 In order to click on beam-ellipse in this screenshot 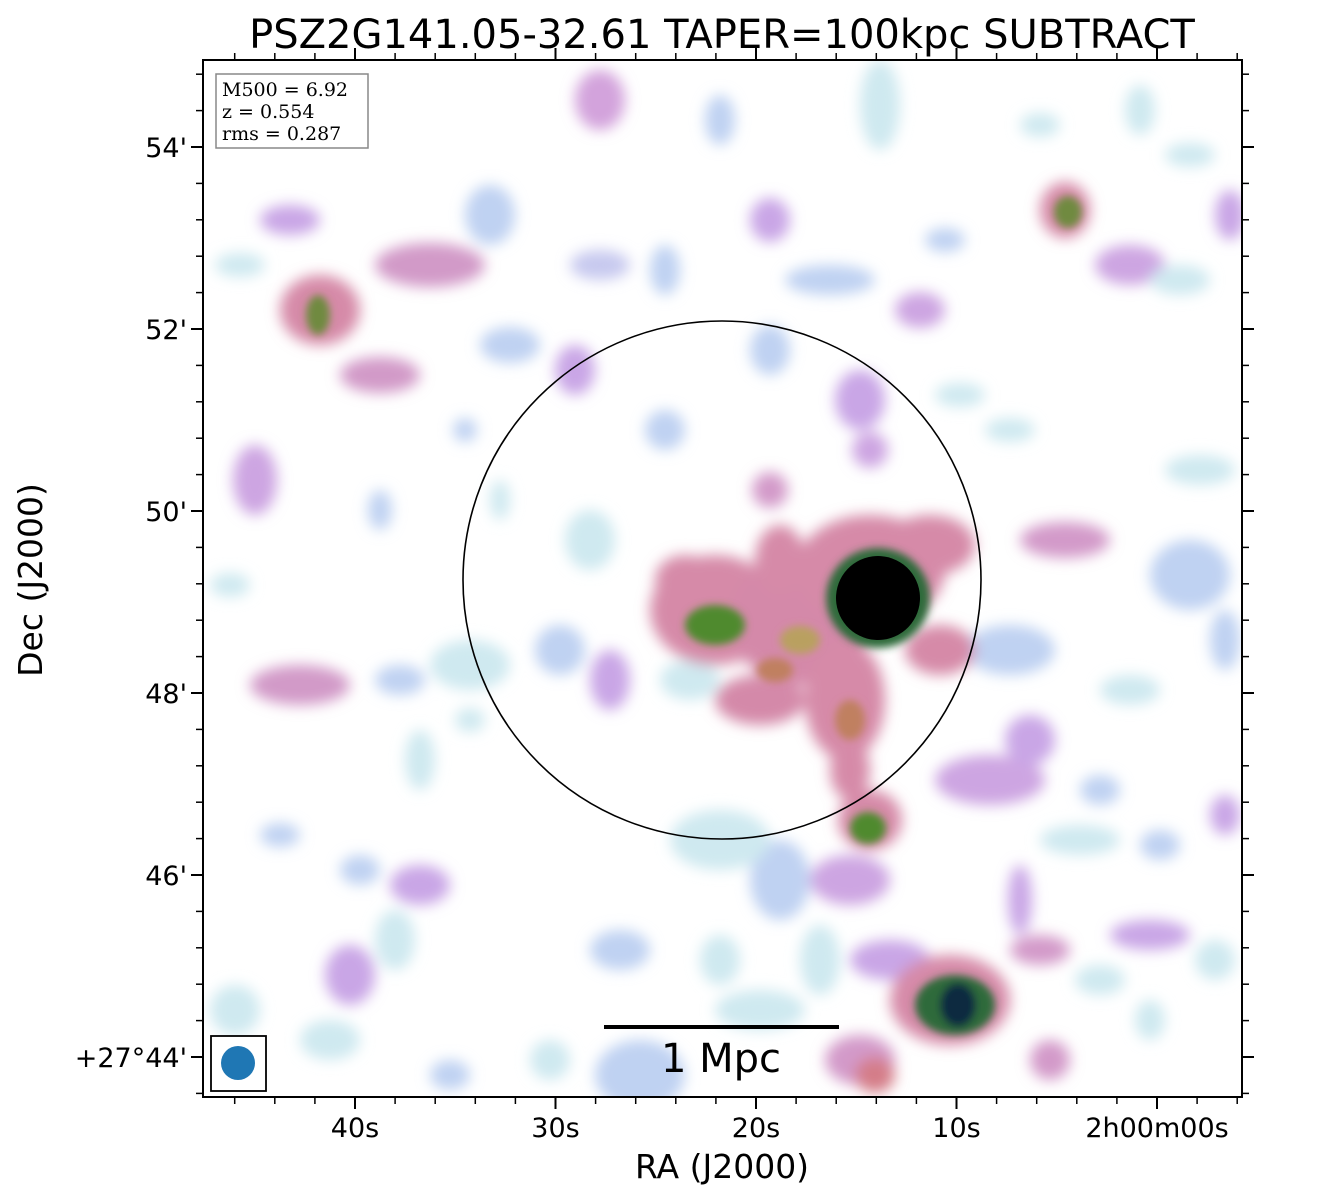, I will do `click(238, 1063)`.